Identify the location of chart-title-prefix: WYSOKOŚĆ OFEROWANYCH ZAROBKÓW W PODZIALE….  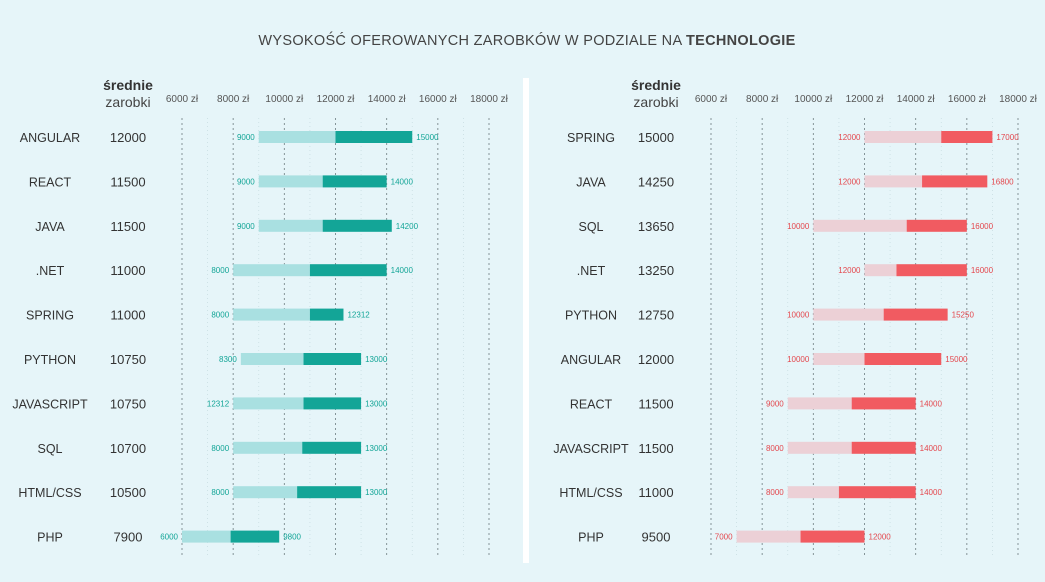
(472, 40).